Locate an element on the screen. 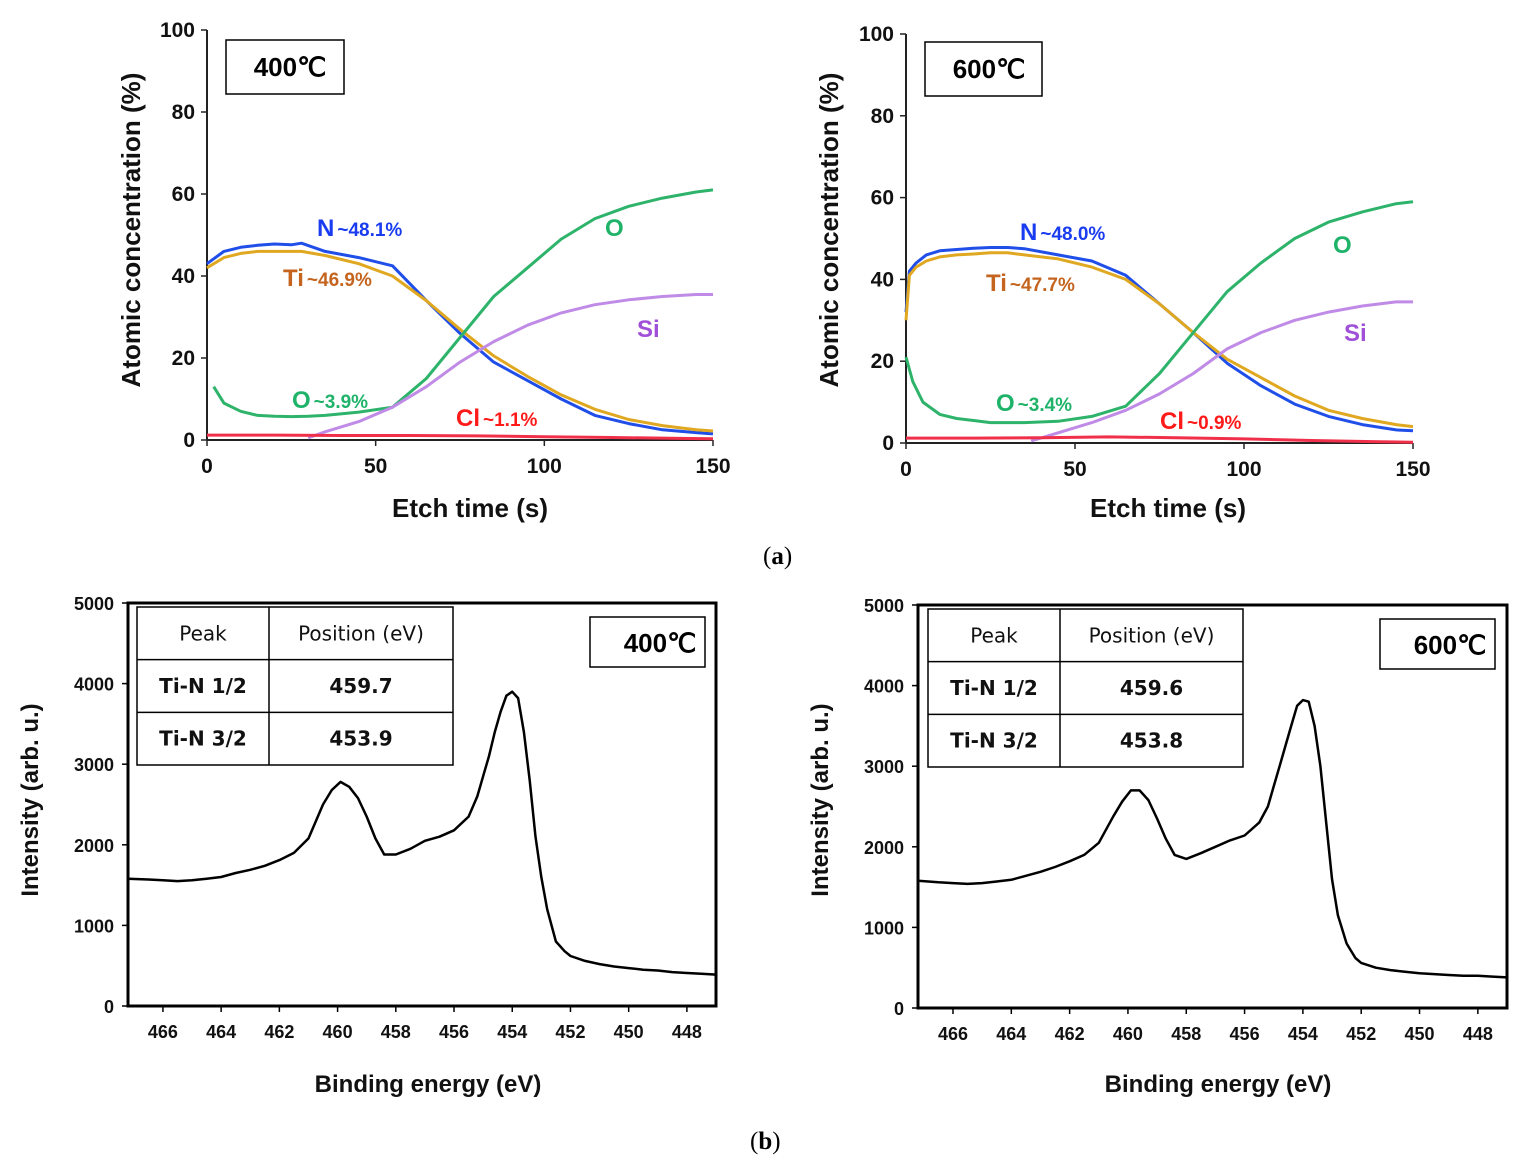 The height and width of the screenshot is (1173, 1527). y-tick-label: 3000 is located at coordinates (94, 765).